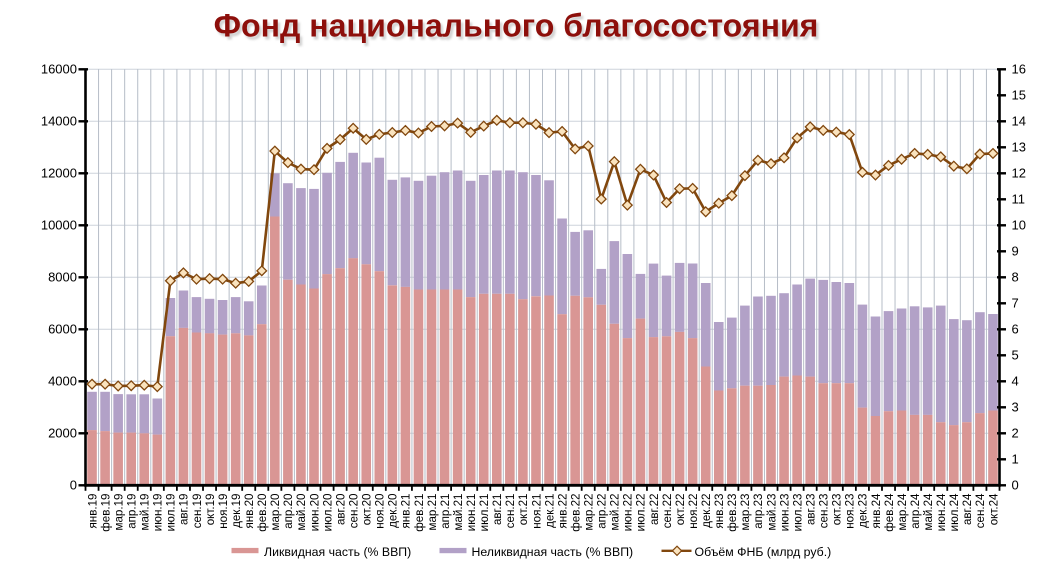  I want to click on svg-text: янв.19, so click(92, 511).